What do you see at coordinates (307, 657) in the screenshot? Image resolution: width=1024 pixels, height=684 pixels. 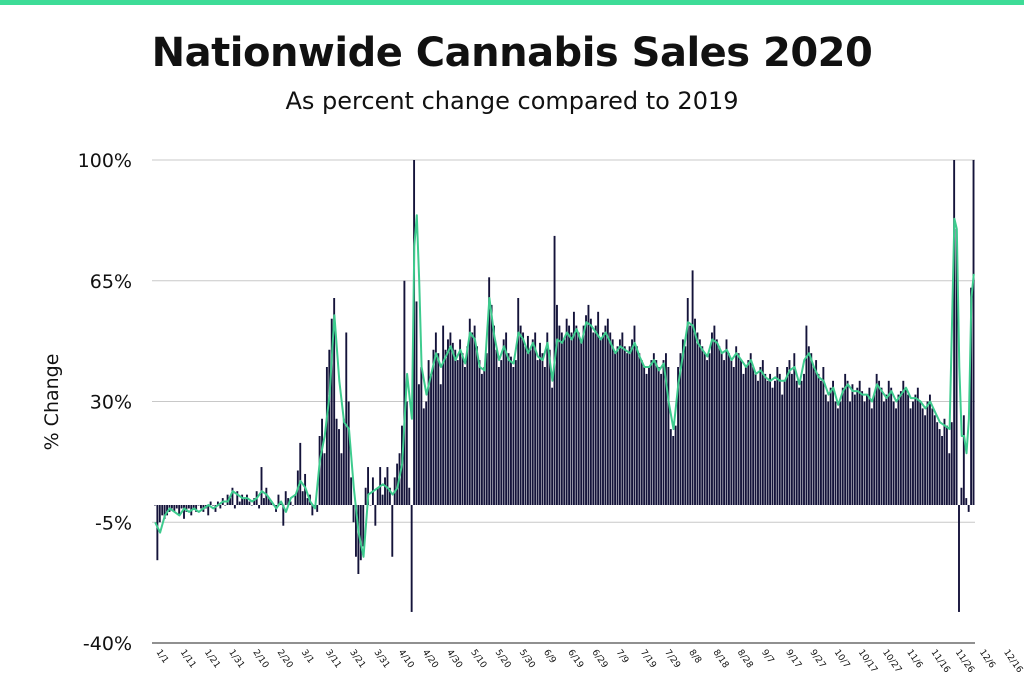 I see `x-tick-label: 3/1` at bounding box center [307, 657].